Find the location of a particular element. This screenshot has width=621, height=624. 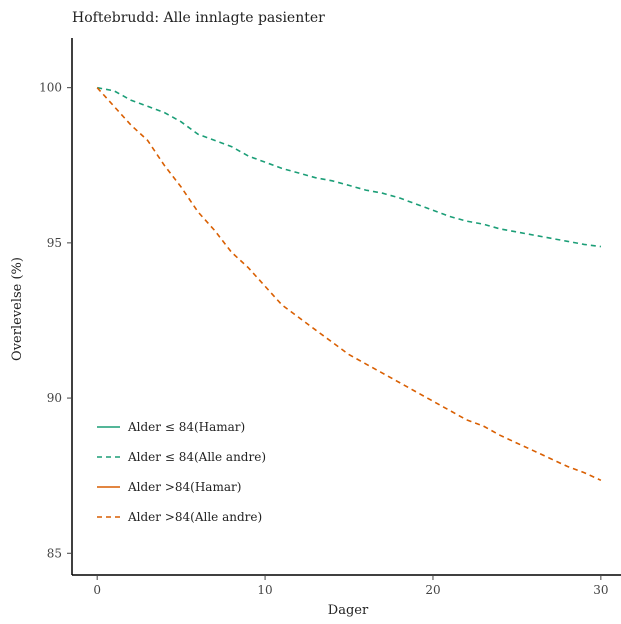

y-tick-label: 90 is located at coordinates (54, 398).